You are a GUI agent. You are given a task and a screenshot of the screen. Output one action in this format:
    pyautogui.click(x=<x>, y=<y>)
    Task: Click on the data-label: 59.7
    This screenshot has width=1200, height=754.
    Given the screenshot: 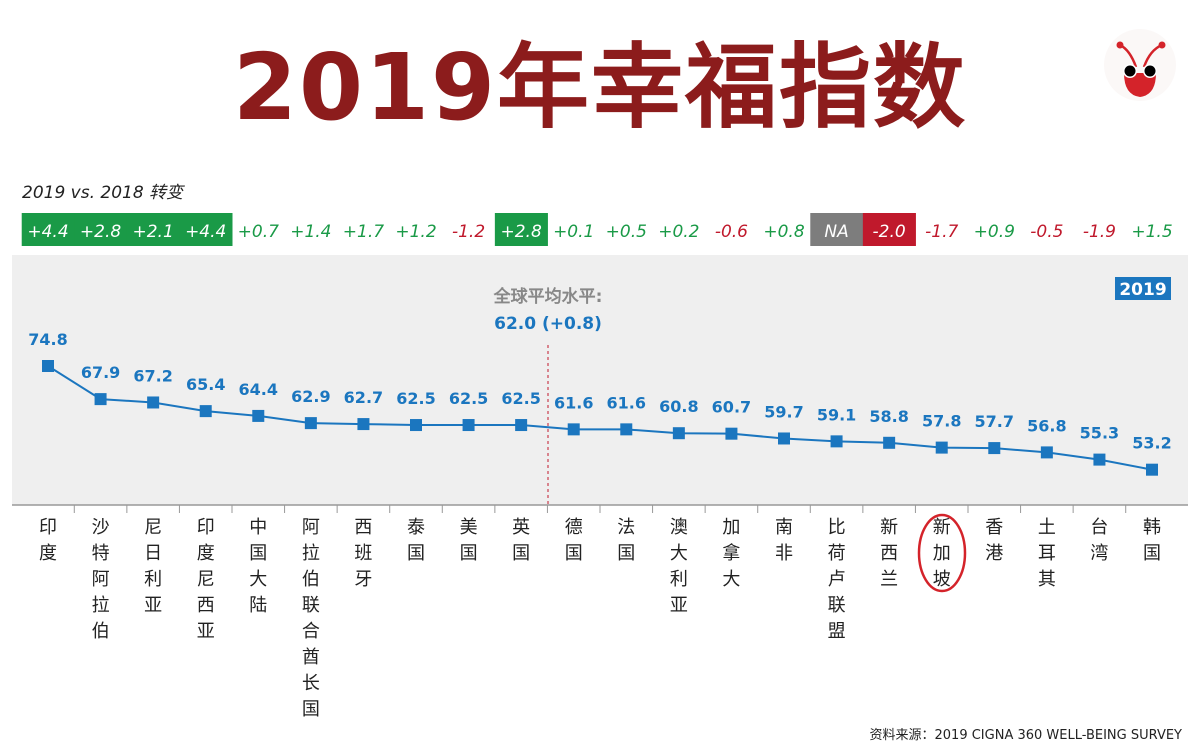 What is the action you would take?
    pyautogui.click(x=783, y=411)
    